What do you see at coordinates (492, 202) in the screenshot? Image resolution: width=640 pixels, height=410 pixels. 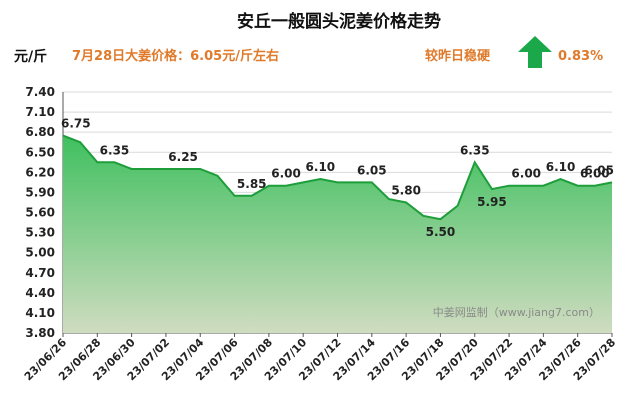 I see `data-label: 5.95` at bounding box center [492, 202].